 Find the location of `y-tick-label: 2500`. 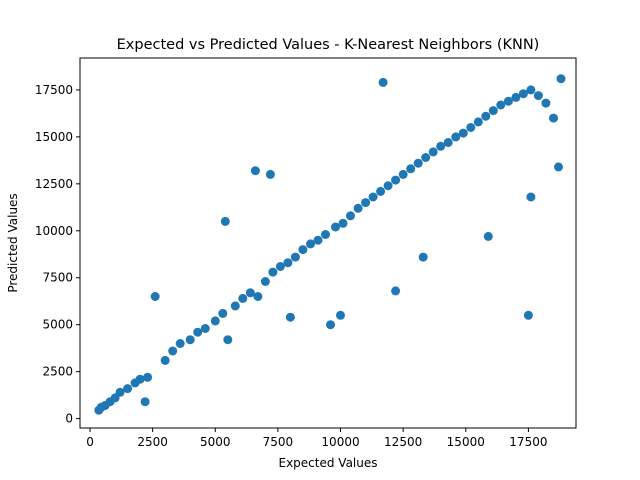

y-tick-label: 2500 is located at coordinates (57, 372).